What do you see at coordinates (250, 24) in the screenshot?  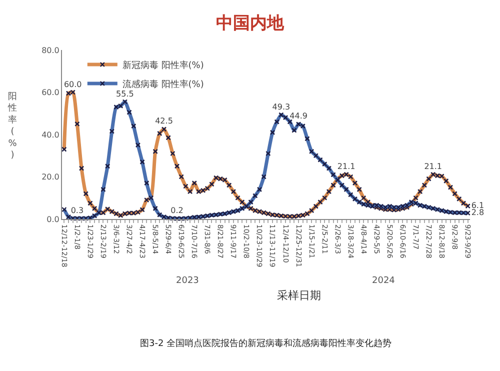 I see `chart-title: 中国内地` at bounding box center [250, 24].